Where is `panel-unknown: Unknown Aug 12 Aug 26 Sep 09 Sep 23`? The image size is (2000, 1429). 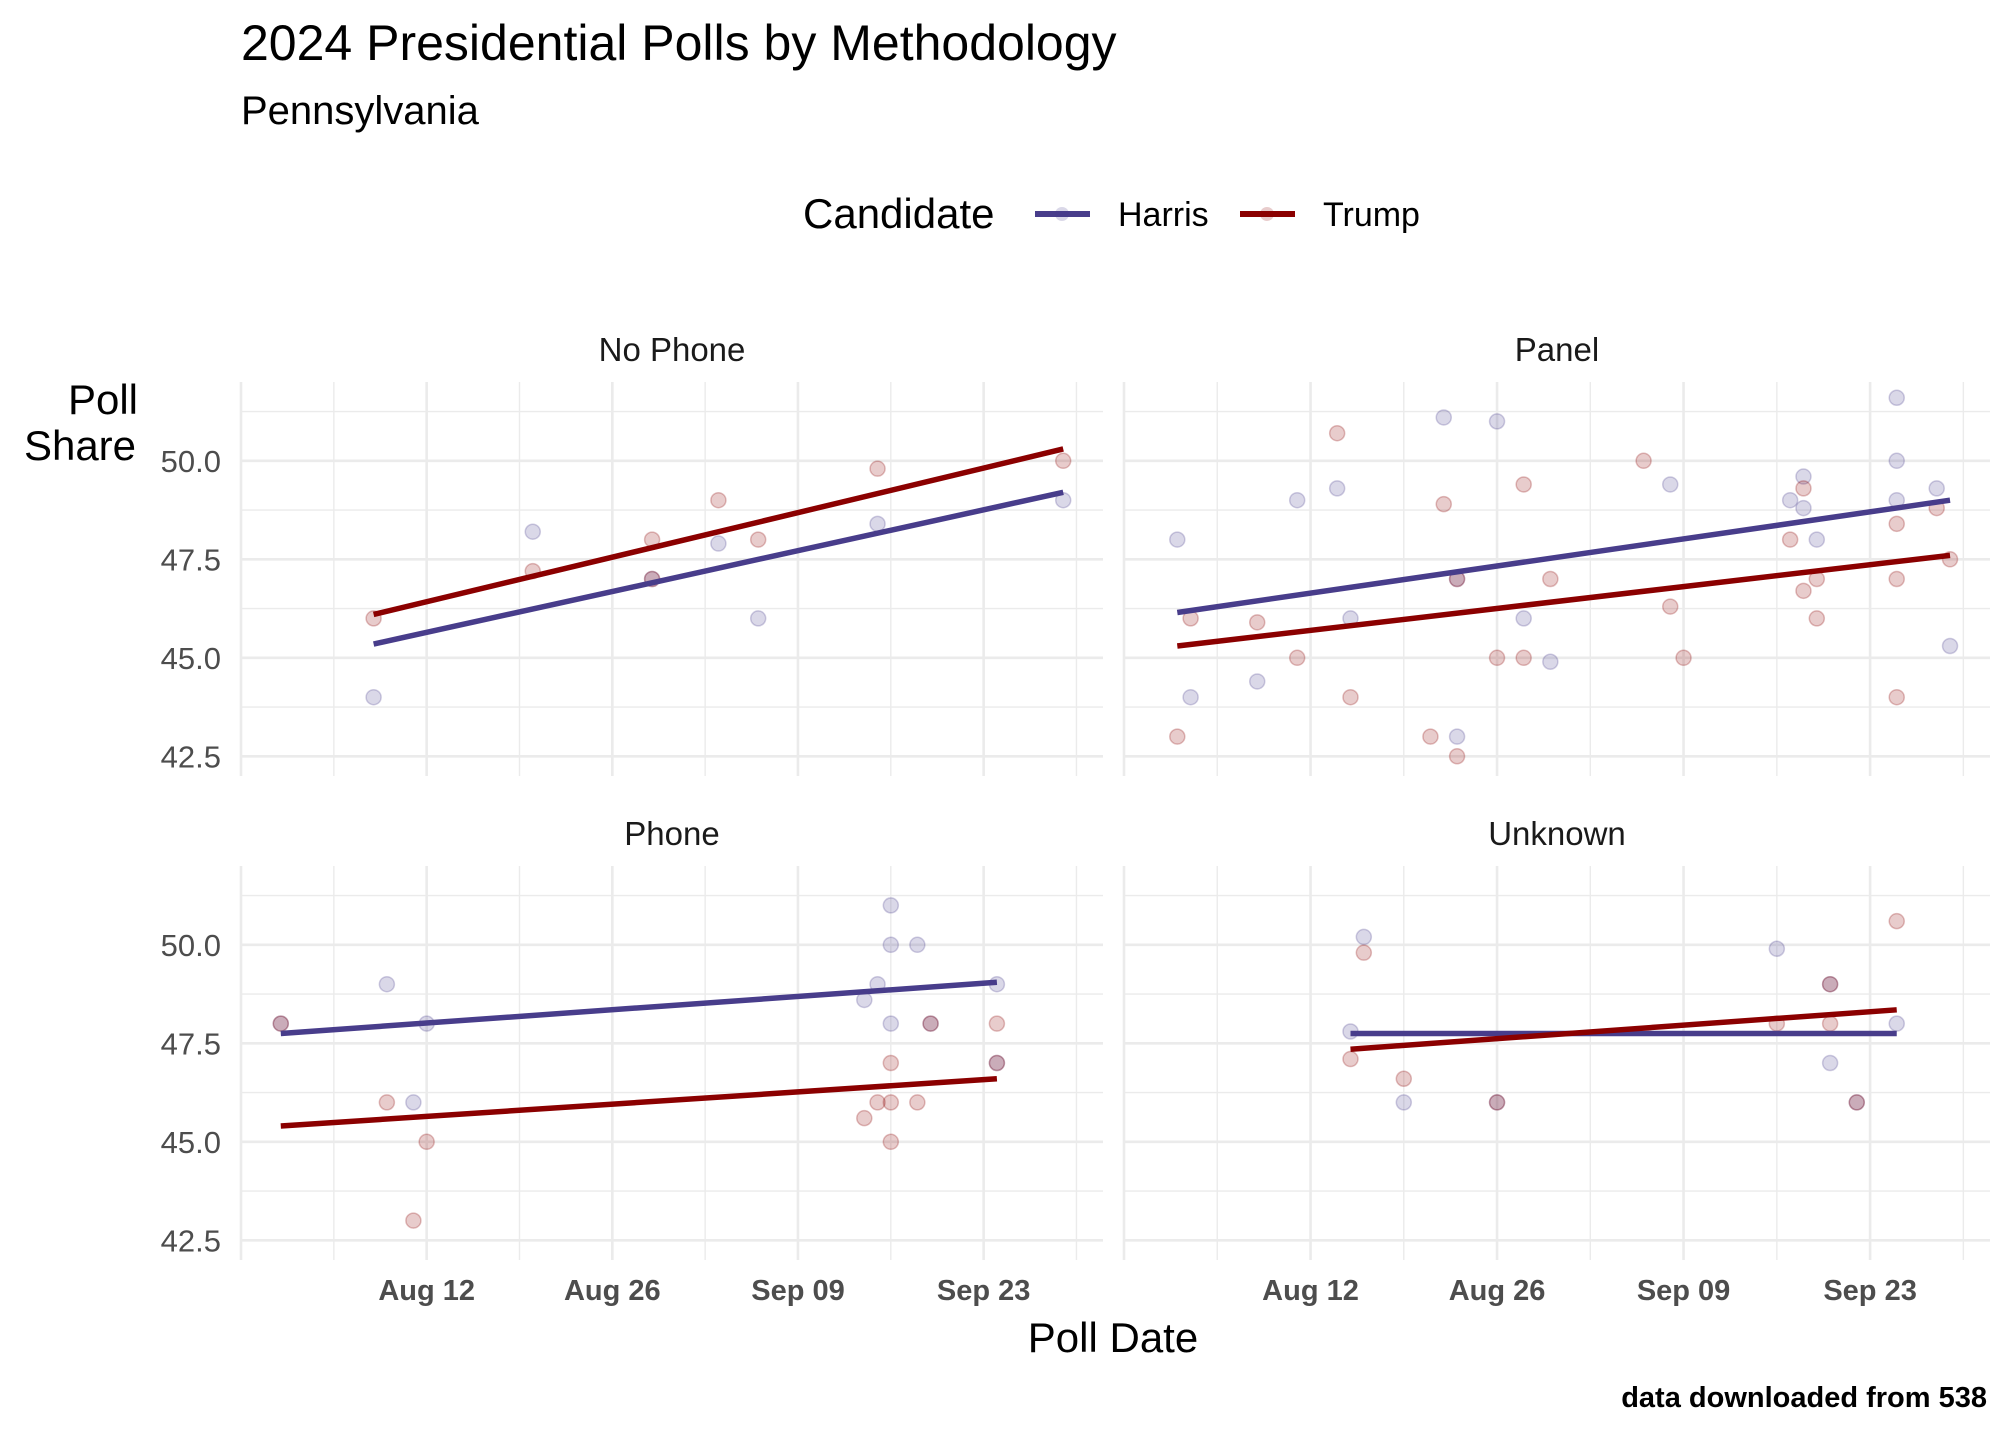 panel-unknown: Unknown Aug 12 Aug 26 Sep 09 Sep 23 is located at coordinates (1556, 1061).